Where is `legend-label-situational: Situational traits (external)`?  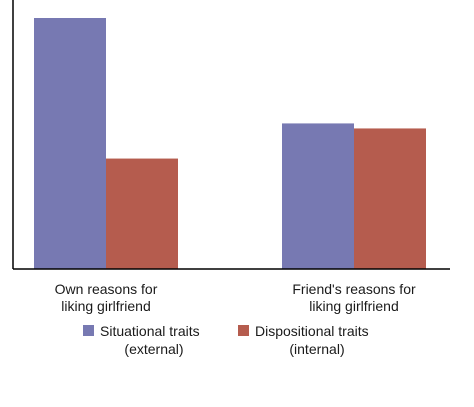
legend-label-situational: Situational traits (external) is located at coordinates (150, 340).